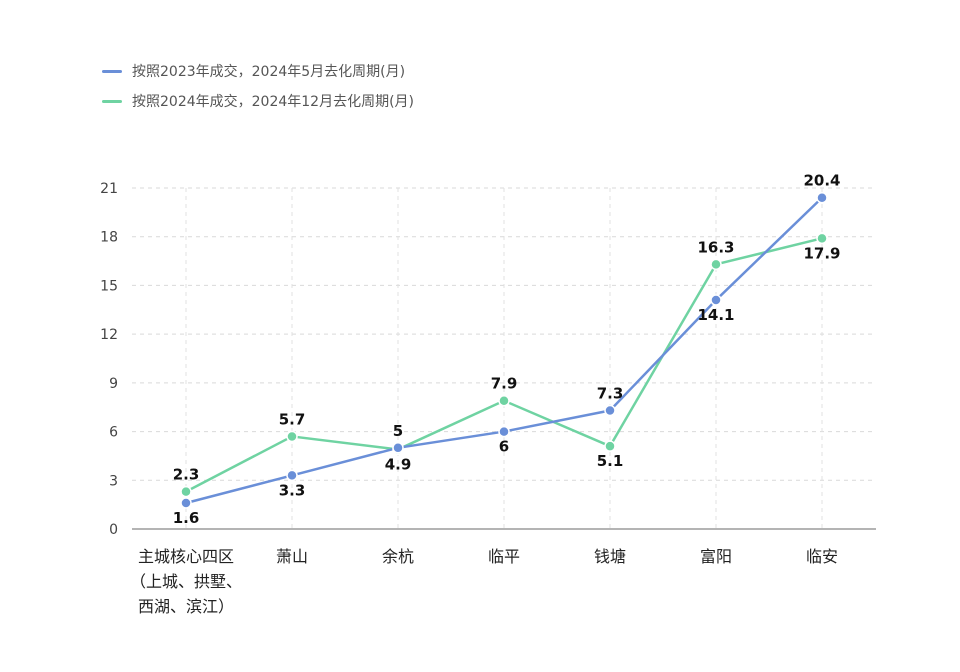 The height and width of the screenshot is (672, 960). Describe the element at coordinates (109, 238) in the screenshot. I see `y-tick-label: 18` at that location.